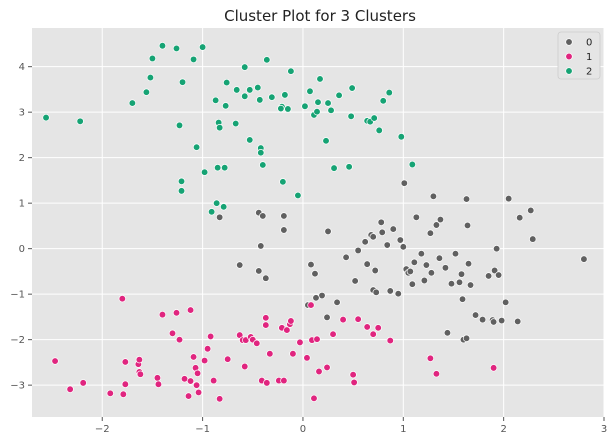  Describe the element at coordinates (22, 158) in the screenshot. I see `y-tick-label: 2` at that location.